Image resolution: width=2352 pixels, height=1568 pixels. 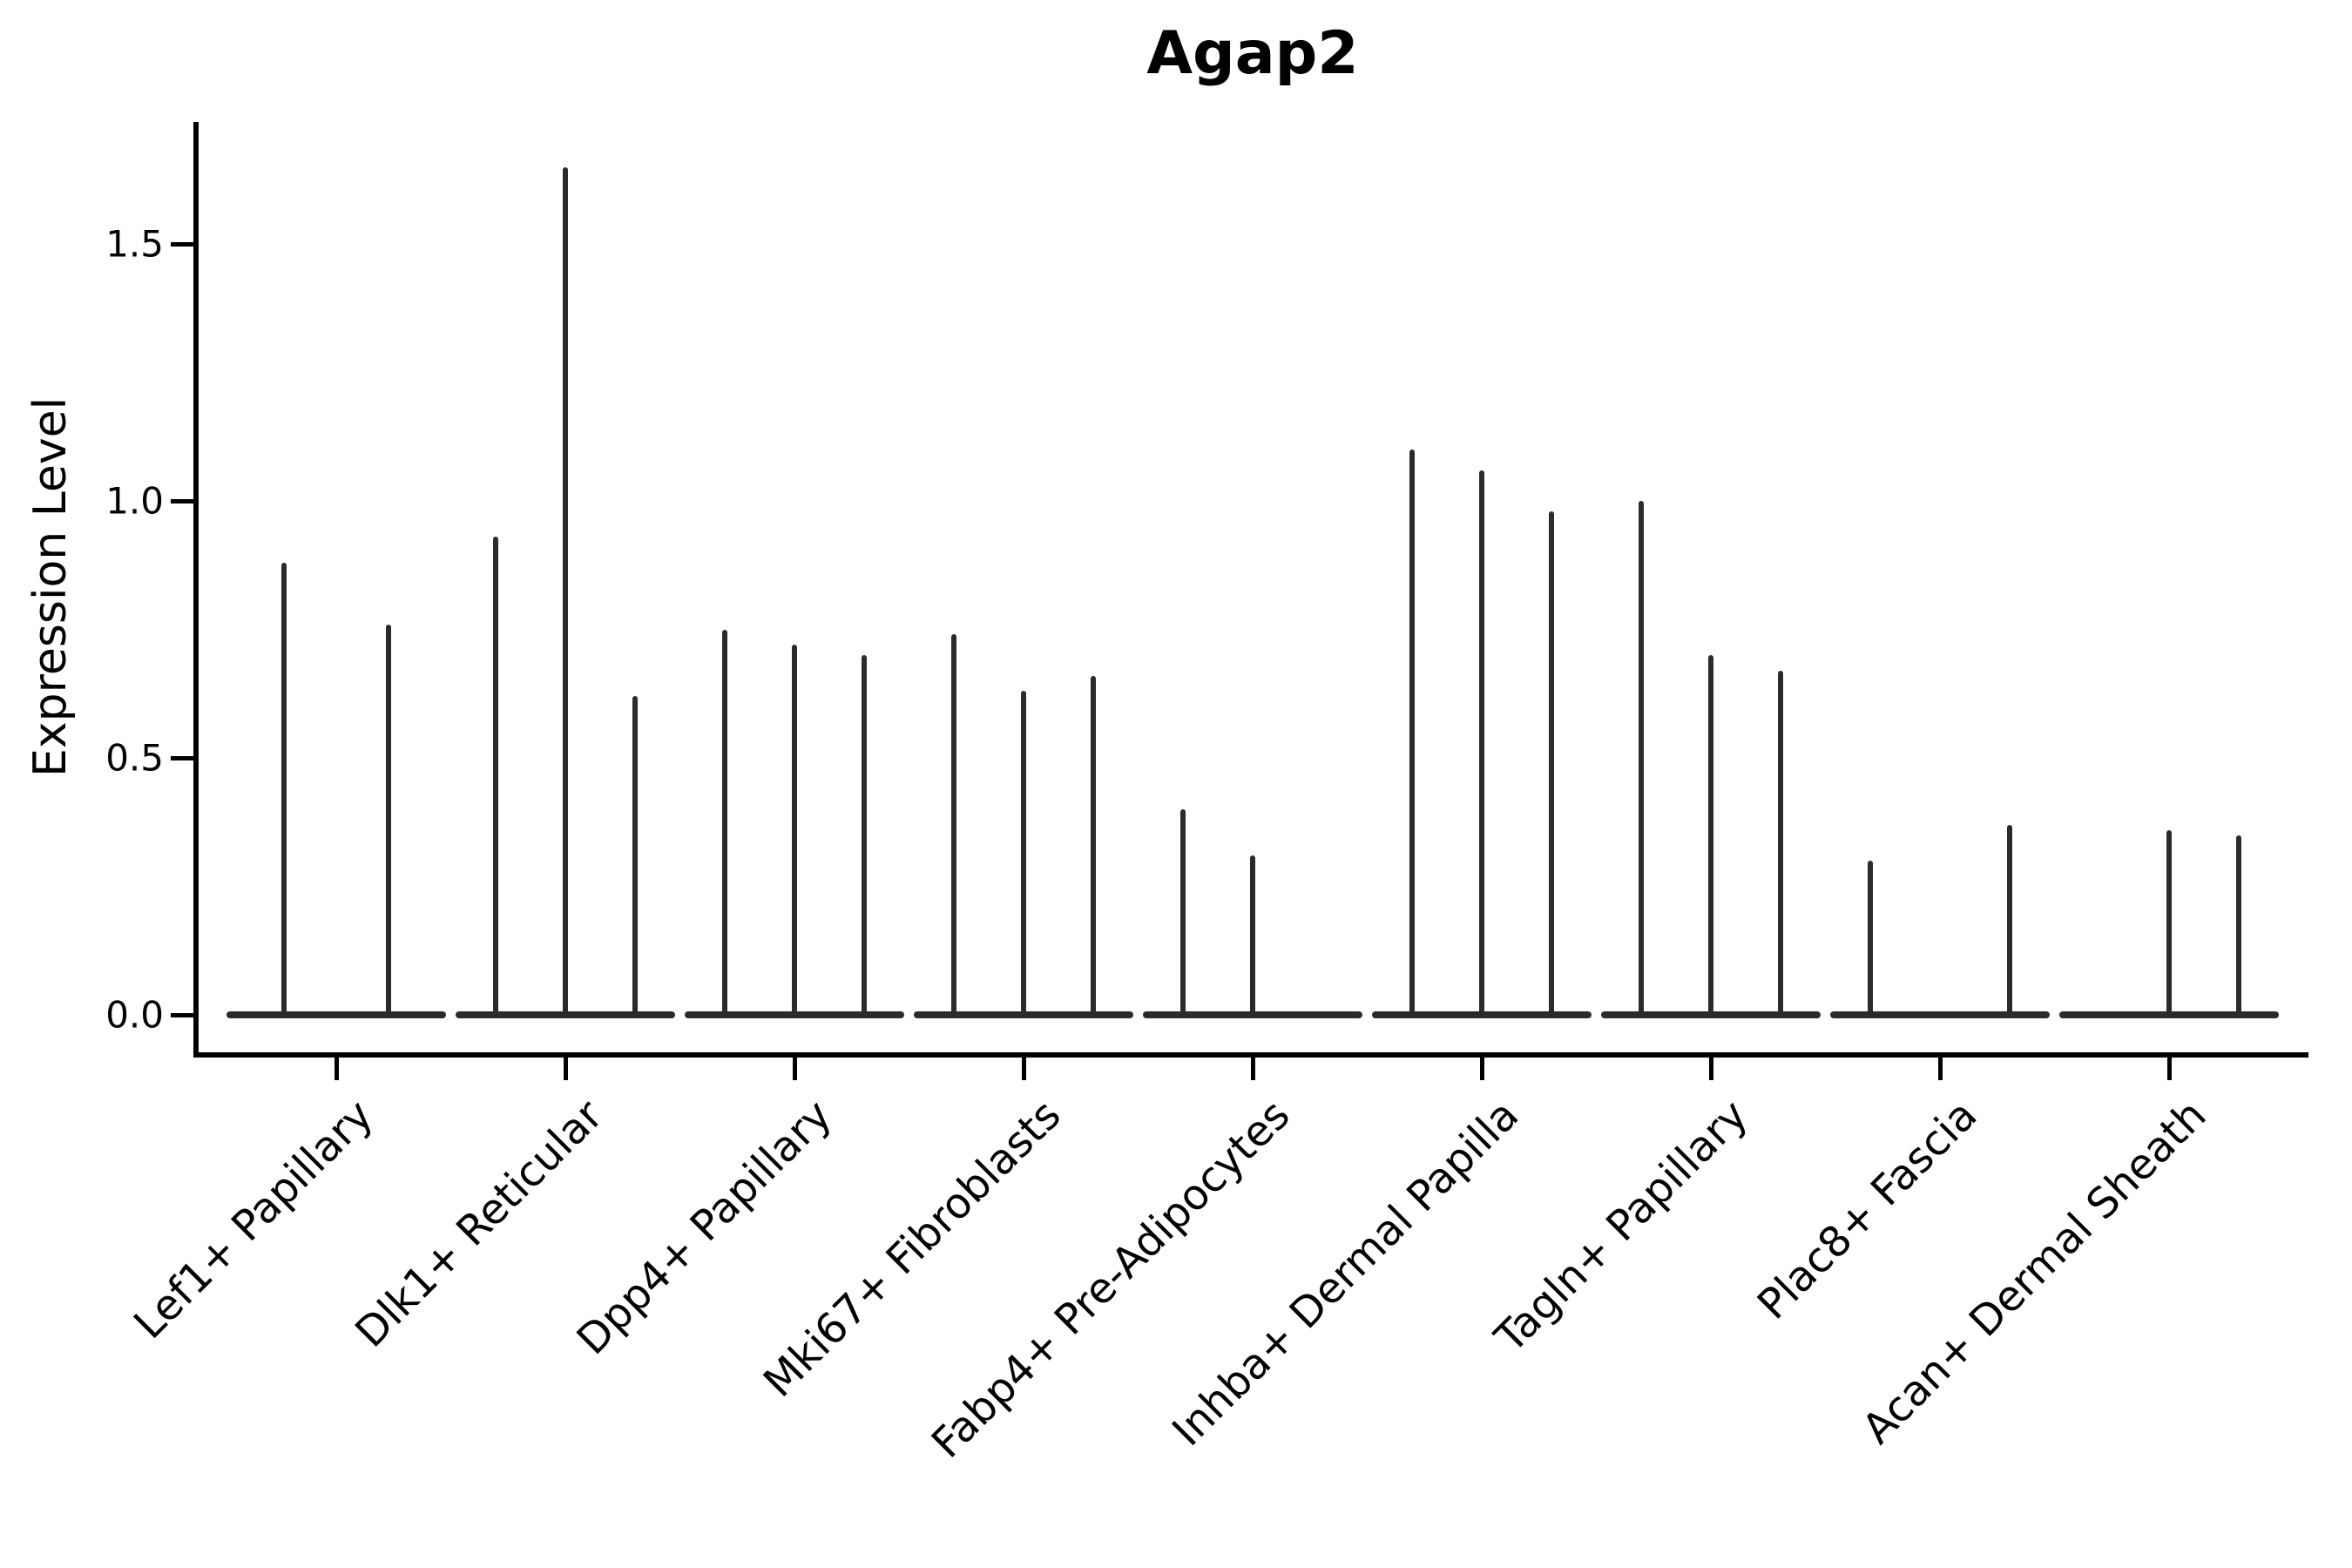 I want to click on category-tick-label: Tagln+ Papillary, so click(x=1621, y=1226).